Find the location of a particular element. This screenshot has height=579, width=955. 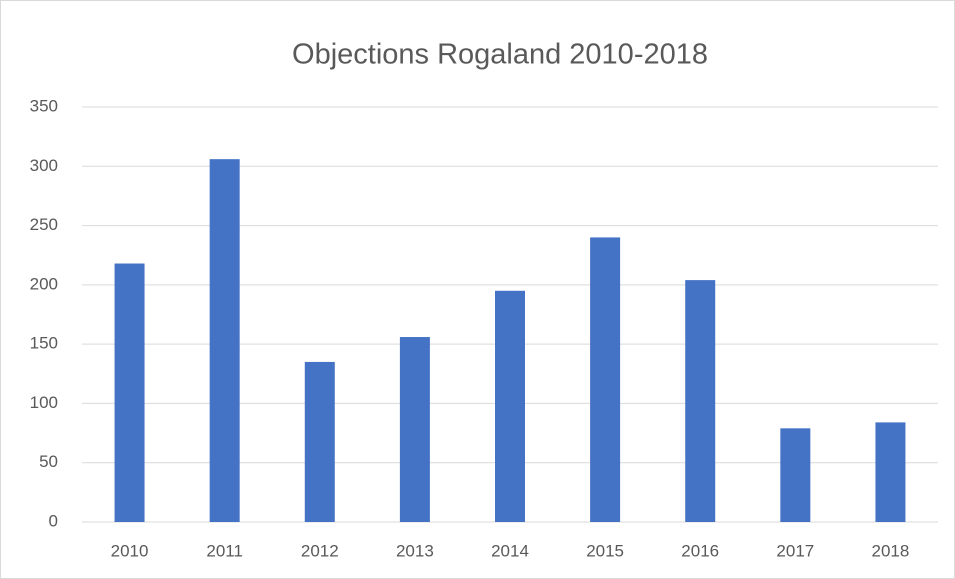

y-tick-label: 300 is located at coordinates (44, 165).